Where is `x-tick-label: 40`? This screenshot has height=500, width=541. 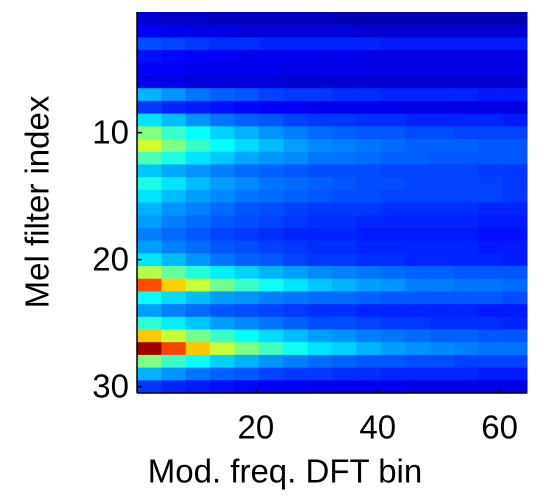
x-tick-label: 40 is located at coordinates (377, 427).